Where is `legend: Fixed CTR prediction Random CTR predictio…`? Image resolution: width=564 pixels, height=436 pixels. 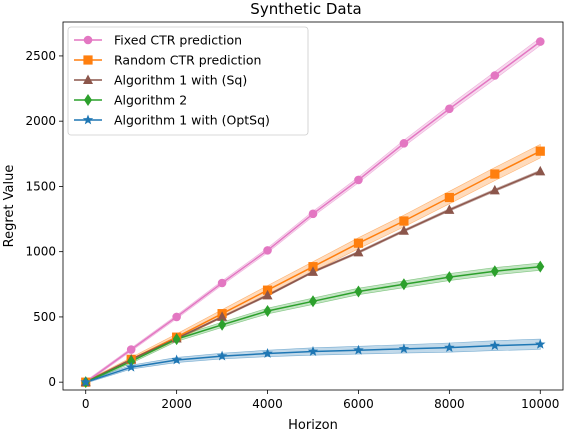 legend: Fixed CTR prediction Random CTR predictio… is located at coordinates (188, 81).